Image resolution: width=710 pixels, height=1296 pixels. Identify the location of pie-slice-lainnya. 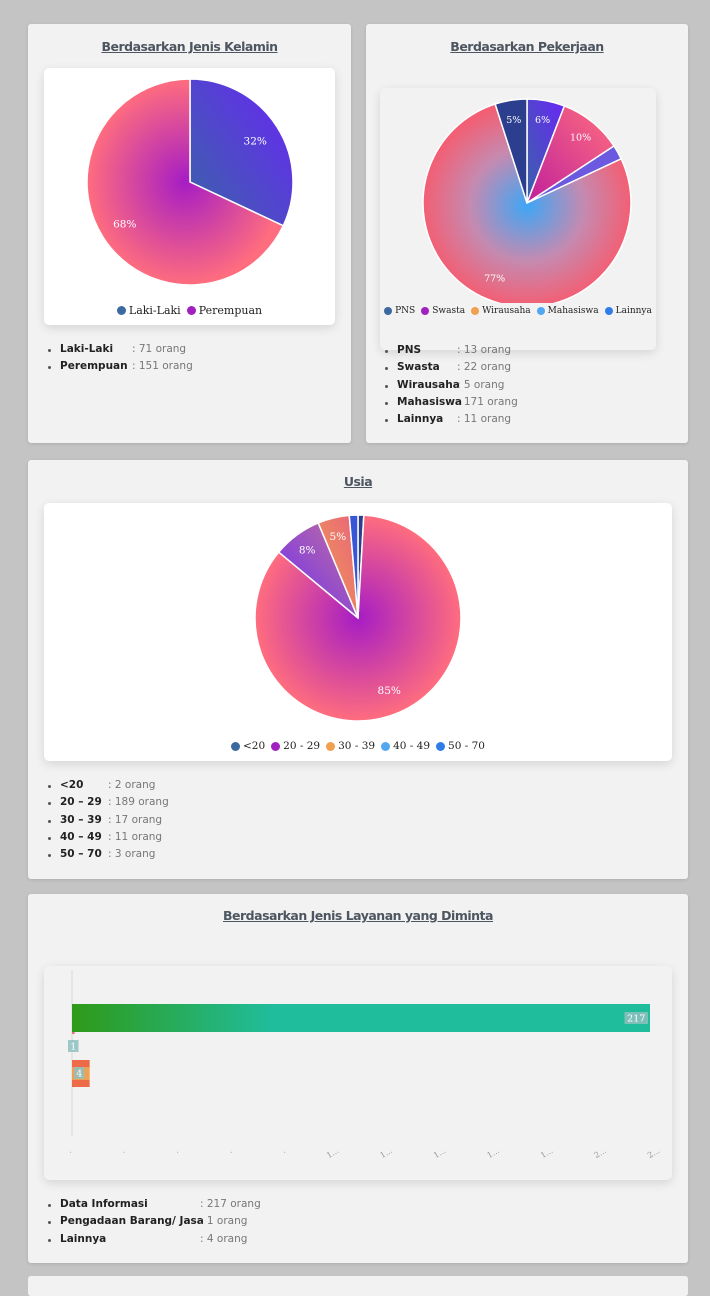
(511, 151).